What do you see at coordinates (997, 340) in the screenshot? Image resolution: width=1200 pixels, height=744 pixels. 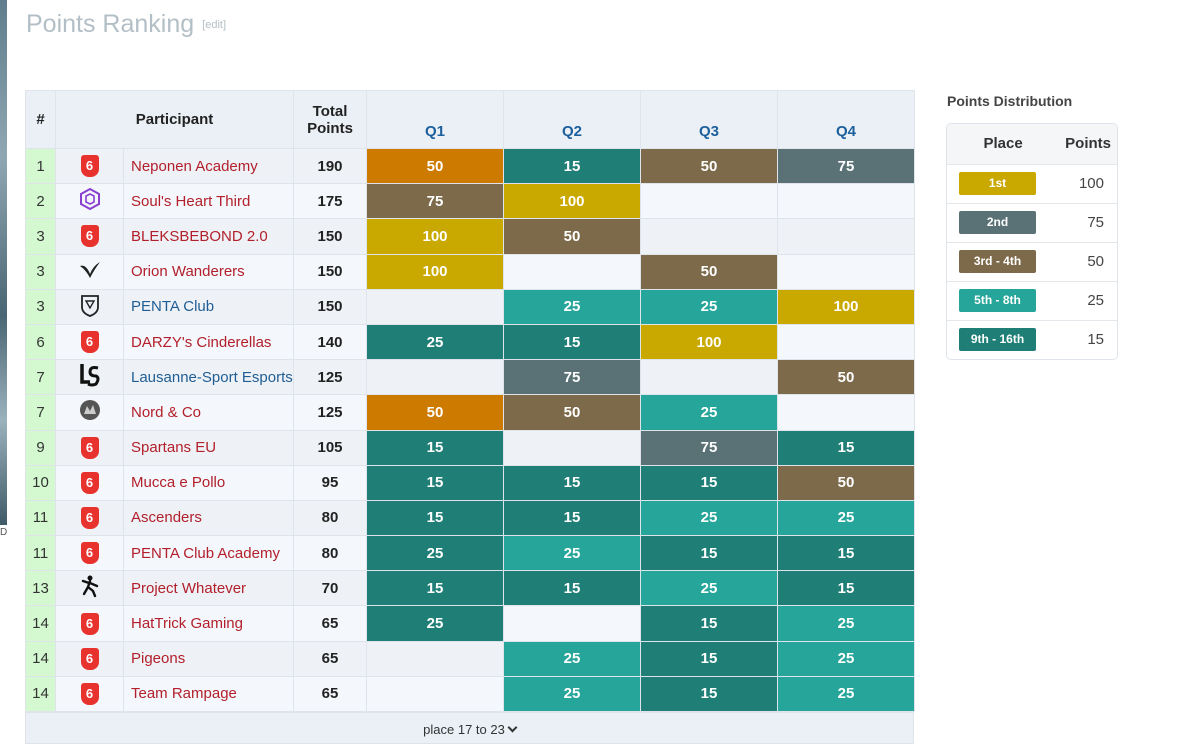 I see `place-badge: 9th - 16th` at bounding box center [997, 340].